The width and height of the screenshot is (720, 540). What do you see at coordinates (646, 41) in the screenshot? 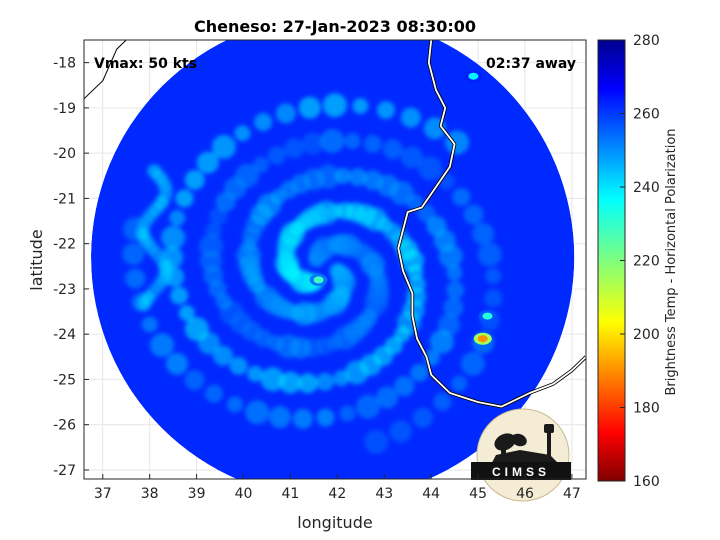
I see `colorbar-tick-label: 280` at bounding box center [646, 41].